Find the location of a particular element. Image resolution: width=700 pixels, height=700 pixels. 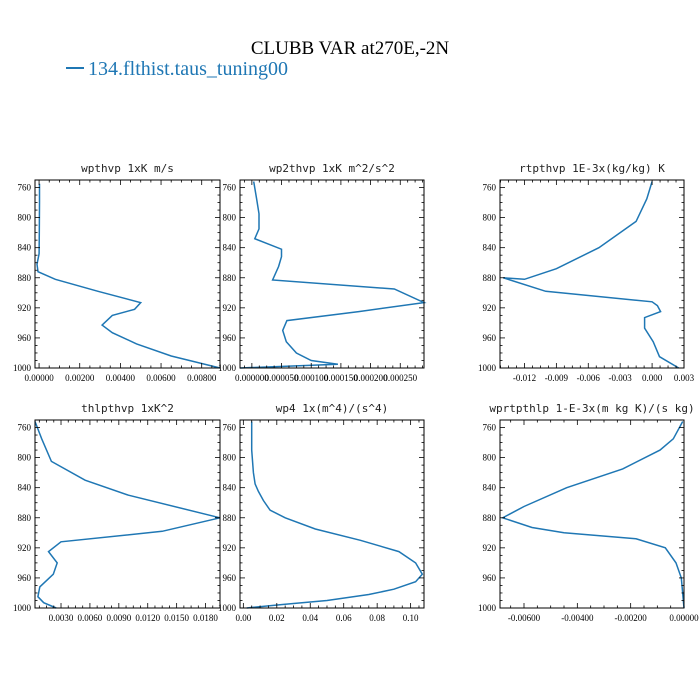

x-tick-label: 0.000200 is located at coordinates (371, 378).